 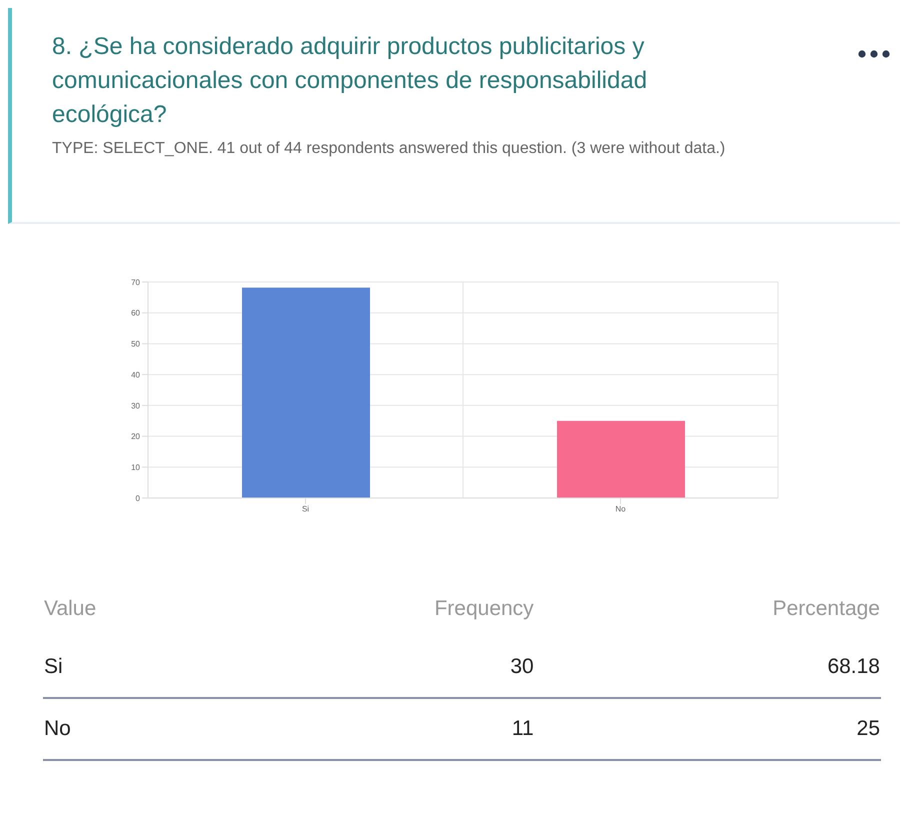 I want to click on text: 25, so click(x=868, y=729).